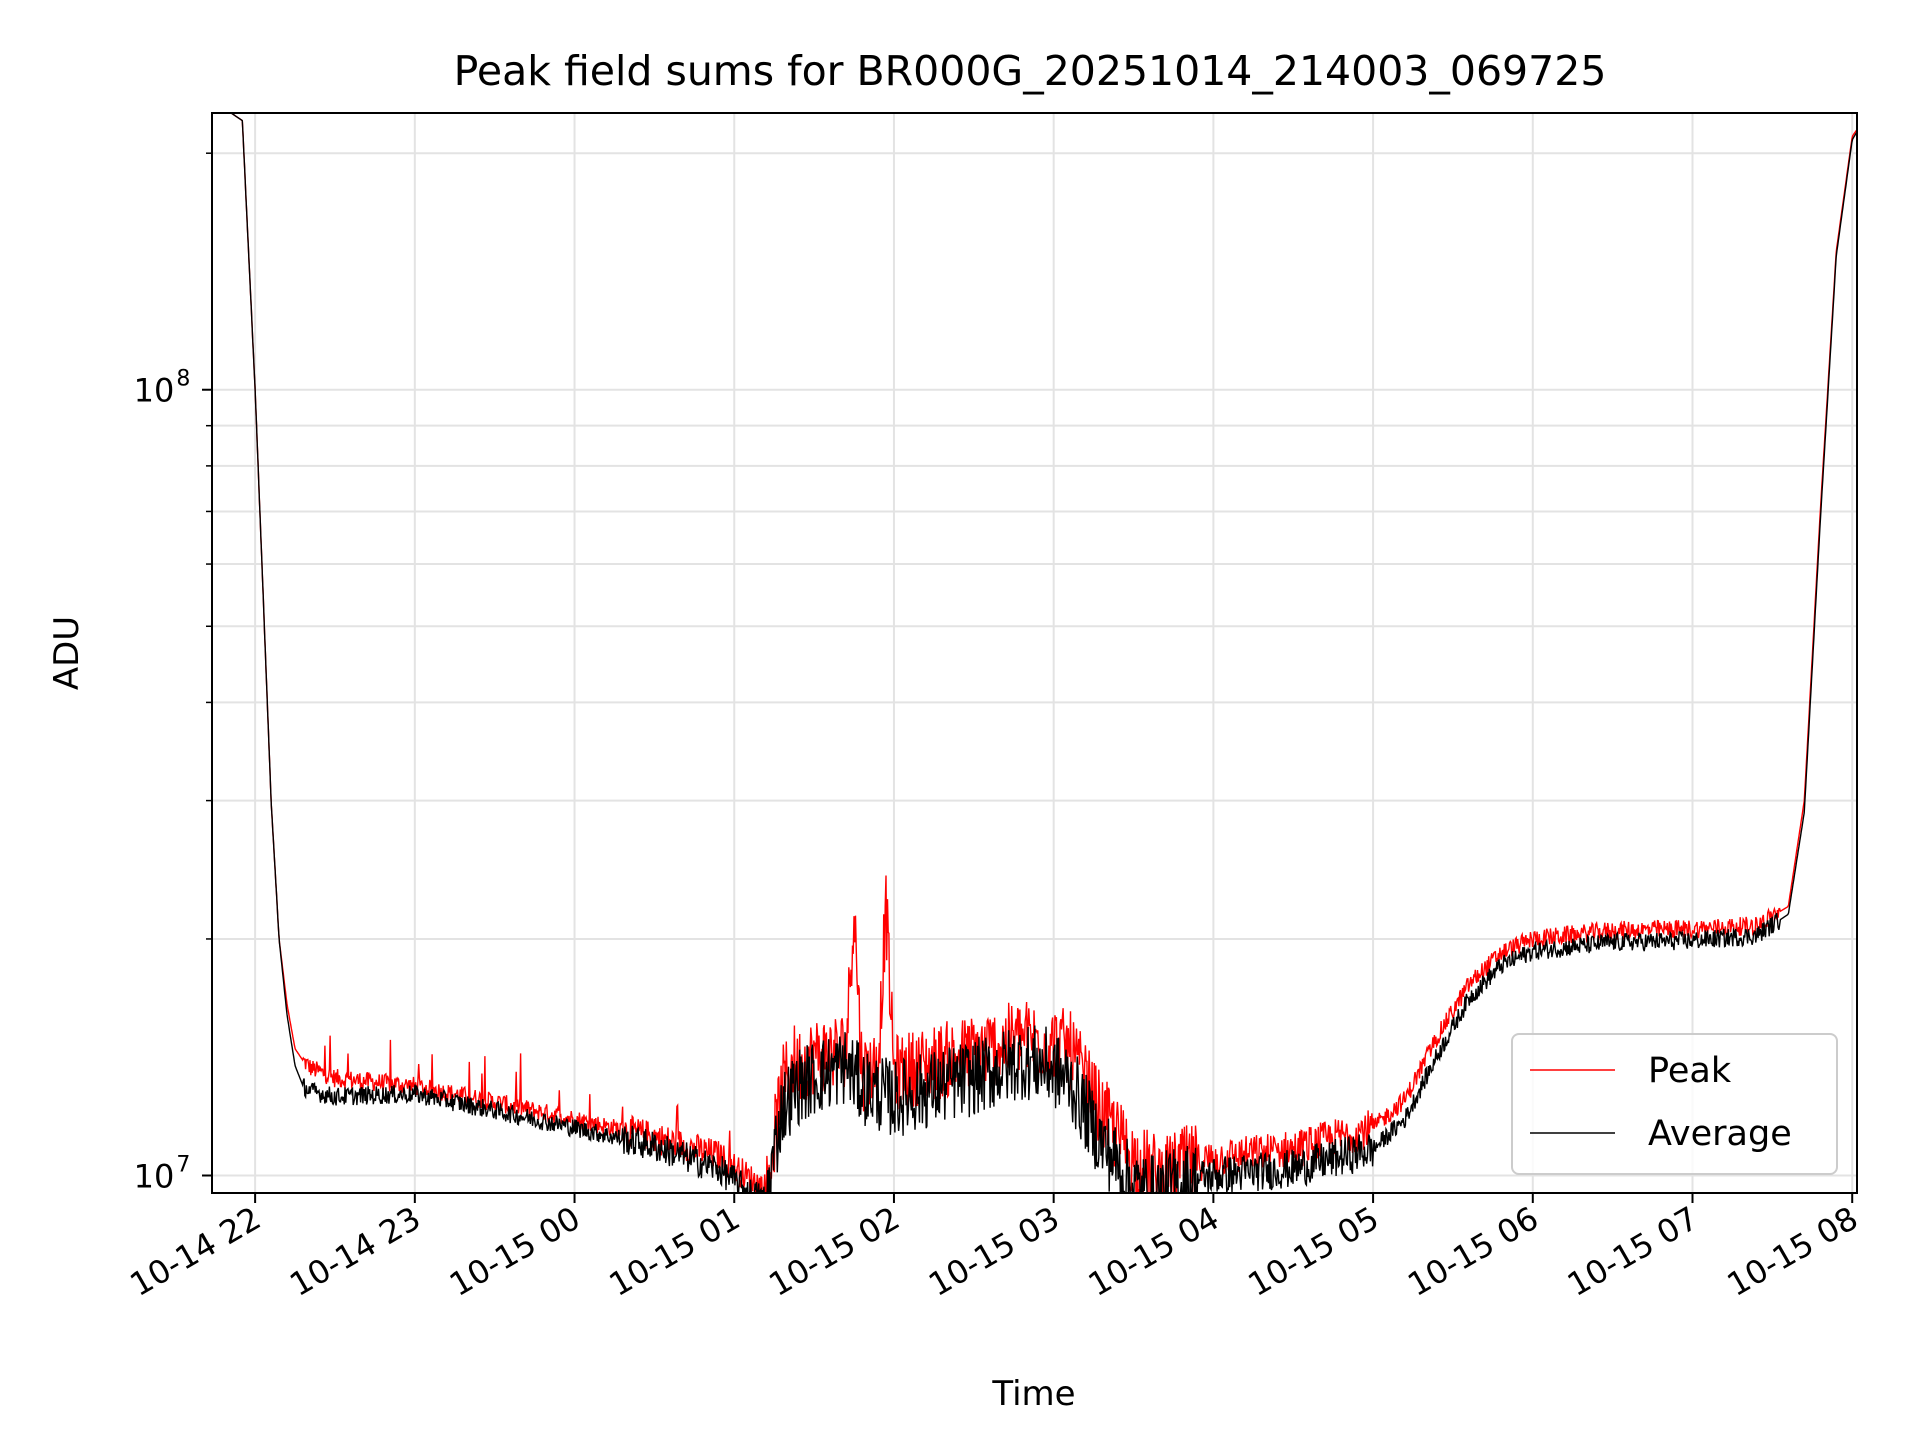 This screenshot has height=1440, width=1920. What do you see at coordinates (183, 1164) in the screenshot?
I see `y-tick-exponent: 7` at bounding box center [183, 1164].